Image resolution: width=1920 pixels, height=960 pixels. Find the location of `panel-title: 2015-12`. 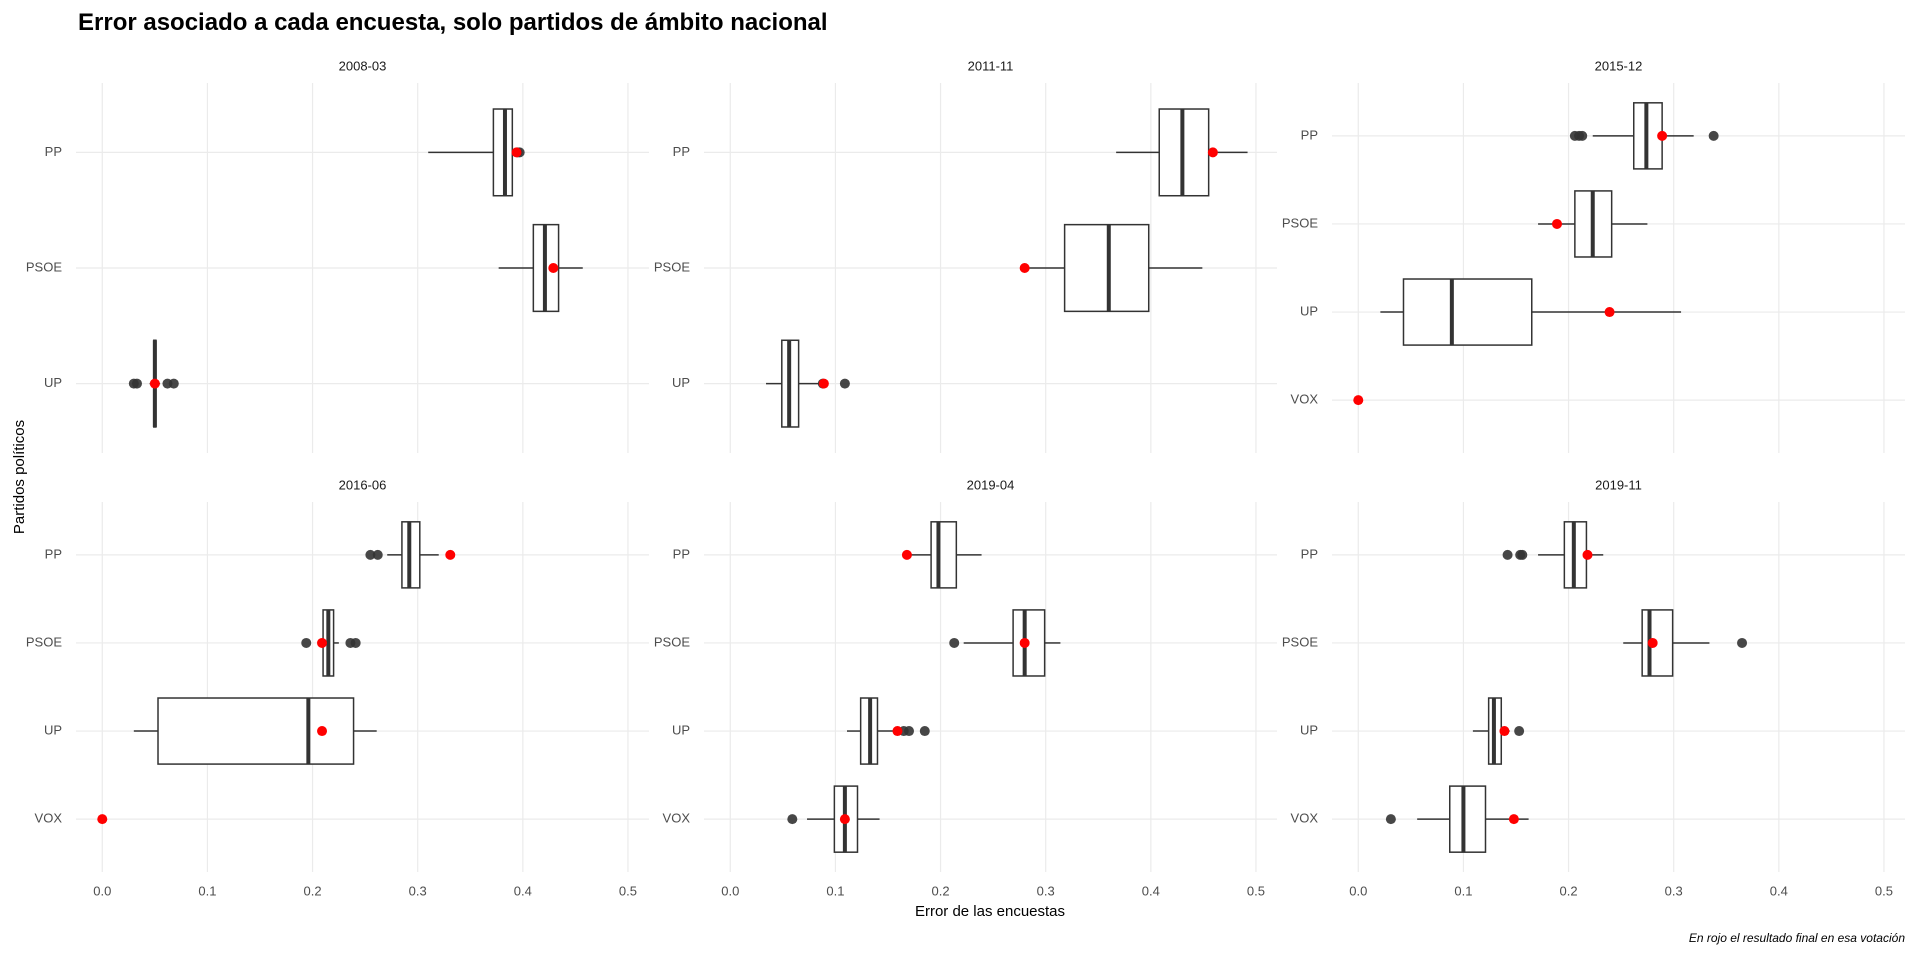

panel-title: 2015-12 is located at coordinates (1619, 65).